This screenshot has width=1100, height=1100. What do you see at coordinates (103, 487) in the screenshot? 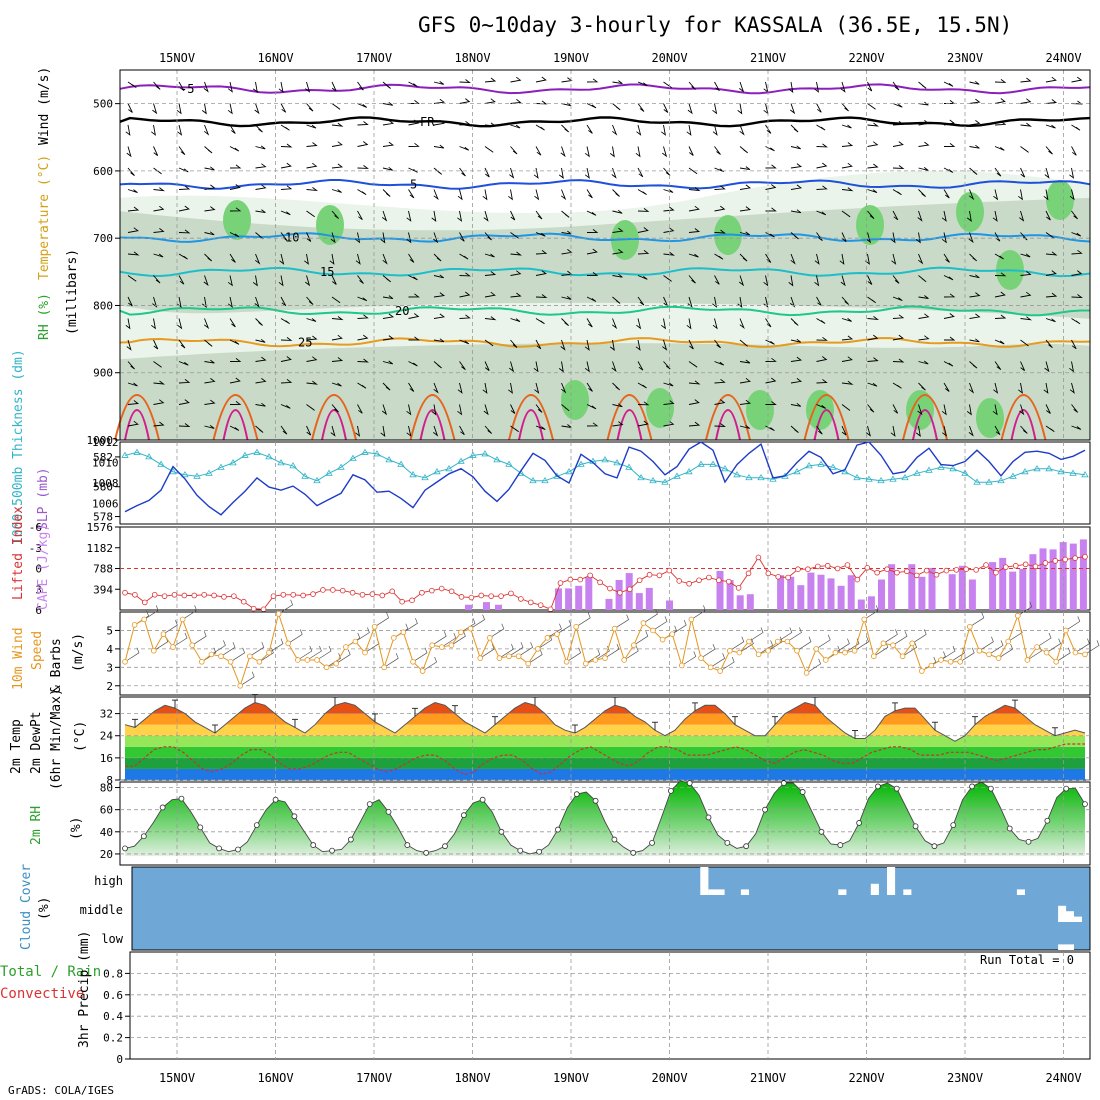
I see `tick-label: 580` at bounding box center [103, 487].